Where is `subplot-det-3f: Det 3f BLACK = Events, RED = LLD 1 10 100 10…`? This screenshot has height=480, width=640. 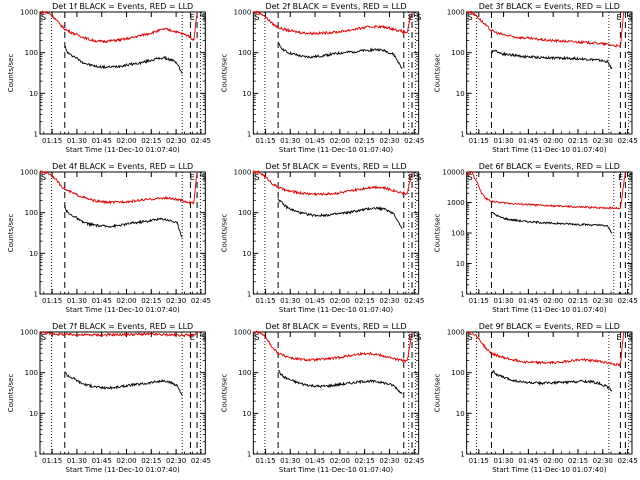
subplot-det-3f: Det 3f BLACK = Events, RED = LLD 1 10 100 10… is located at coordinates (536, 78).